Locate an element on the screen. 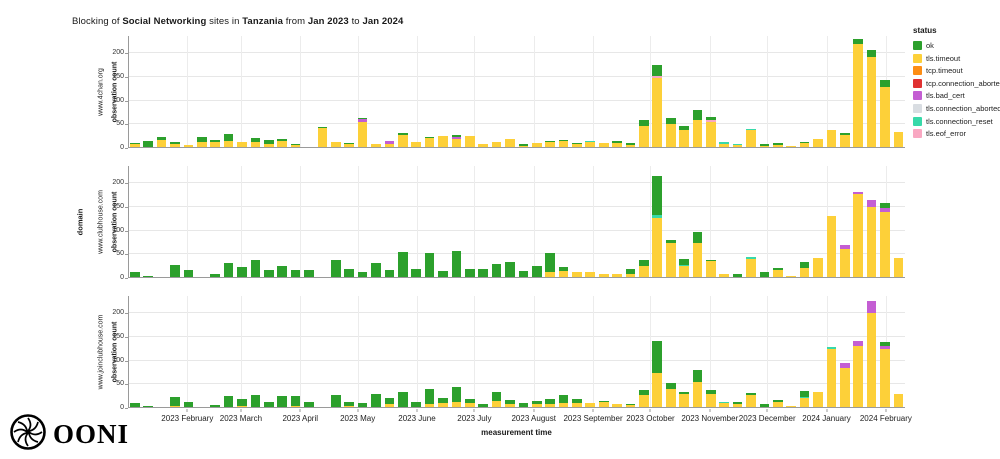  x-tick-mark is located at coordinates (358, 410).